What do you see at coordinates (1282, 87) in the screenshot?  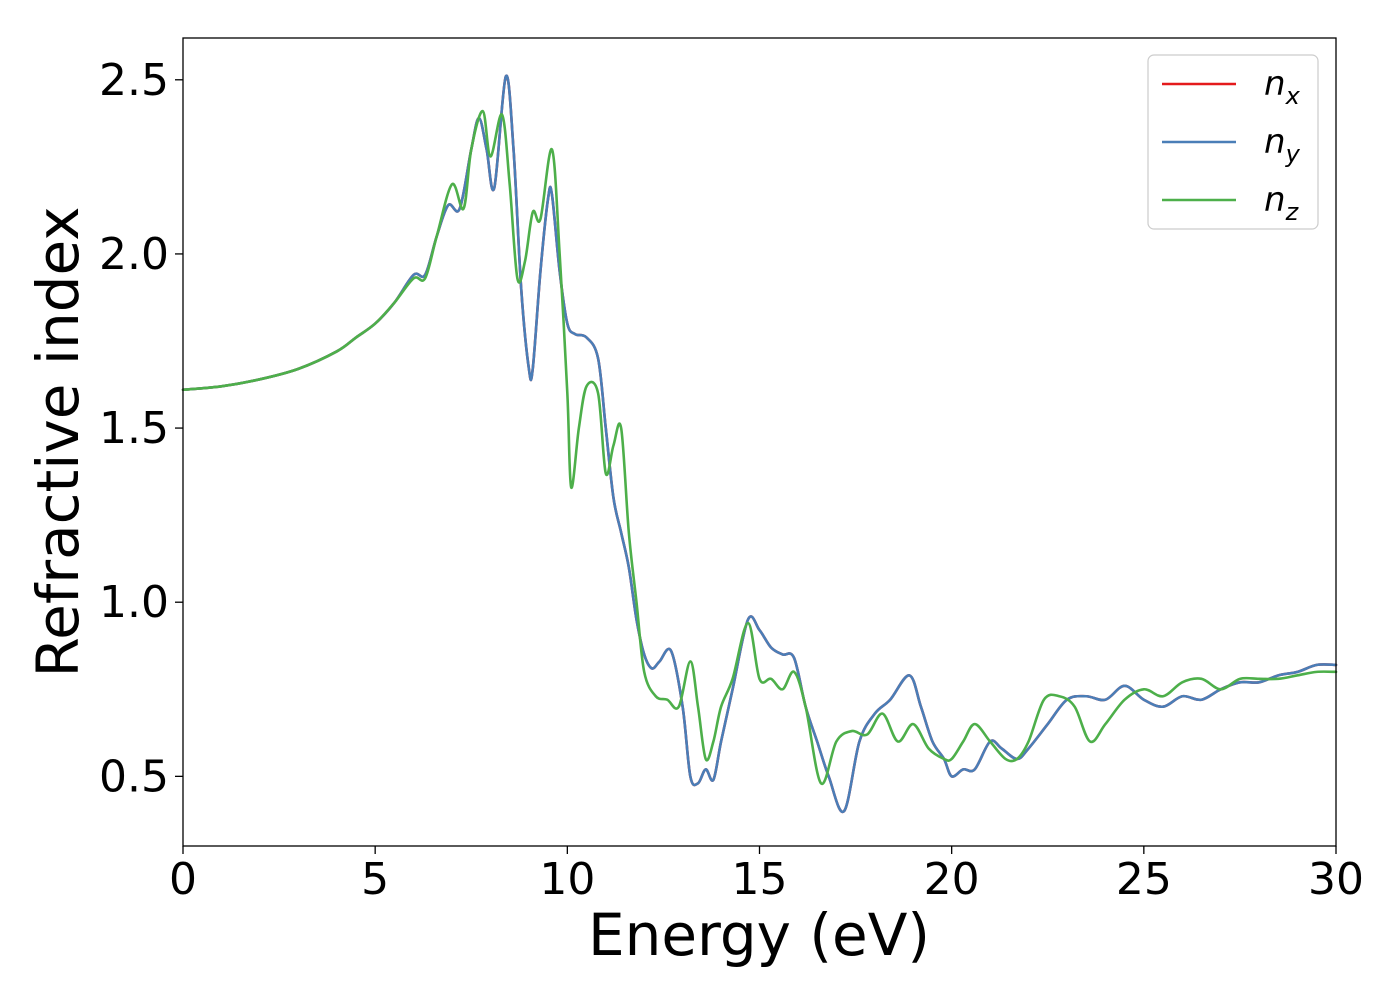 I see `legend-label-x: nx` at bounding box center [1282, 87].